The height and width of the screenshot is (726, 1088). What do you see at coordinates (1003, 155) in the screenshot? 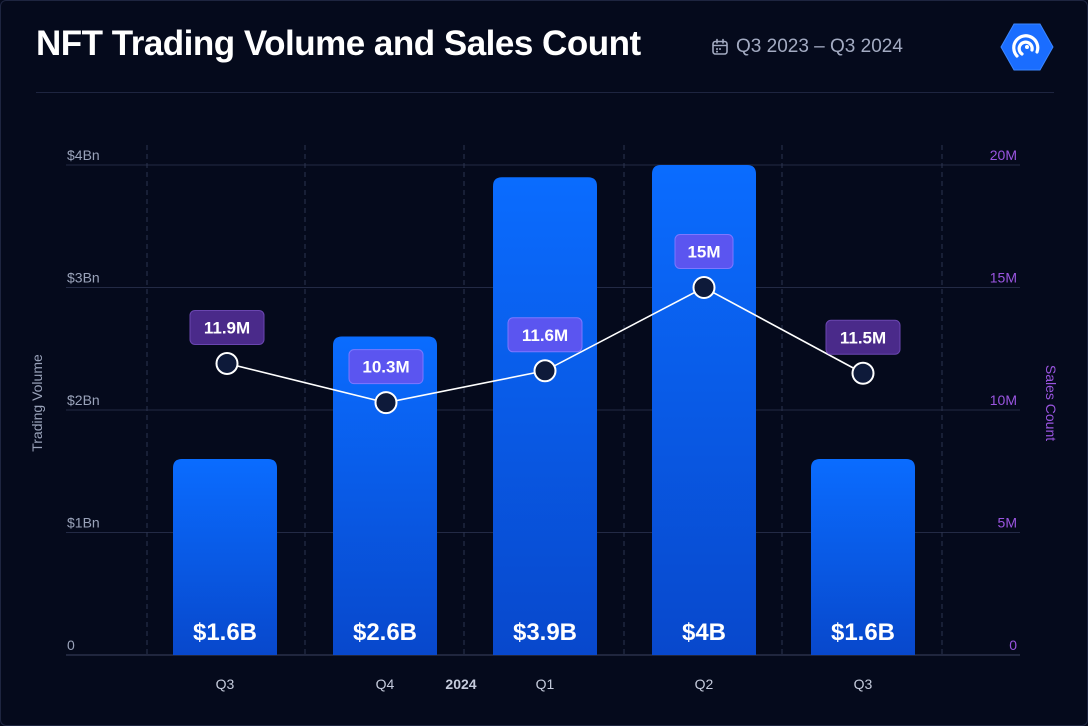
I see `y-right-tick-label: 20M` at bounding box center [1003, 155].